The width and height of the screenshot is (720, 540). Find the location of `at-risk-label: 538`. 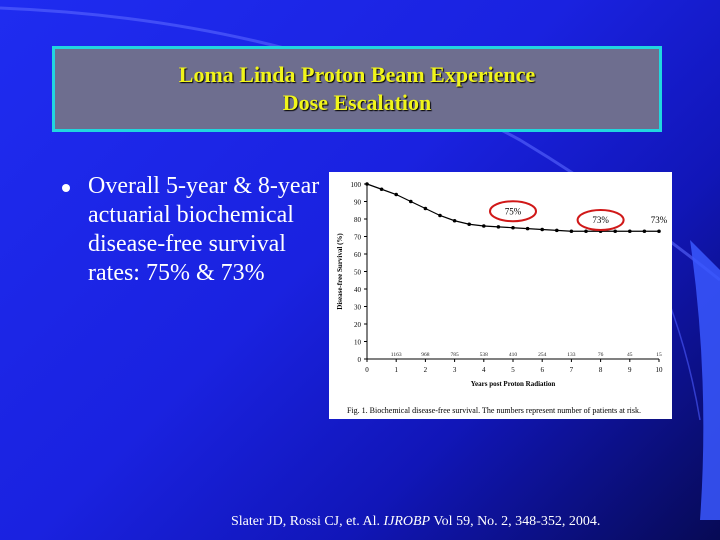

at-risk-label: 538 is located at coordinates (484, 355).